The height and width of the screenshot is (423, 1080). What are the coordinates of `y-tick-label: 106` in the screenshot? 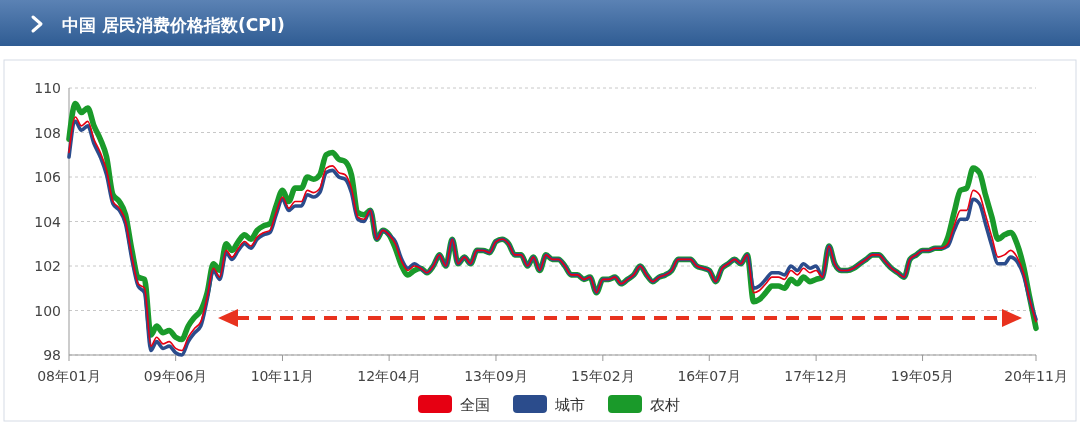 It's located at (48, 177).